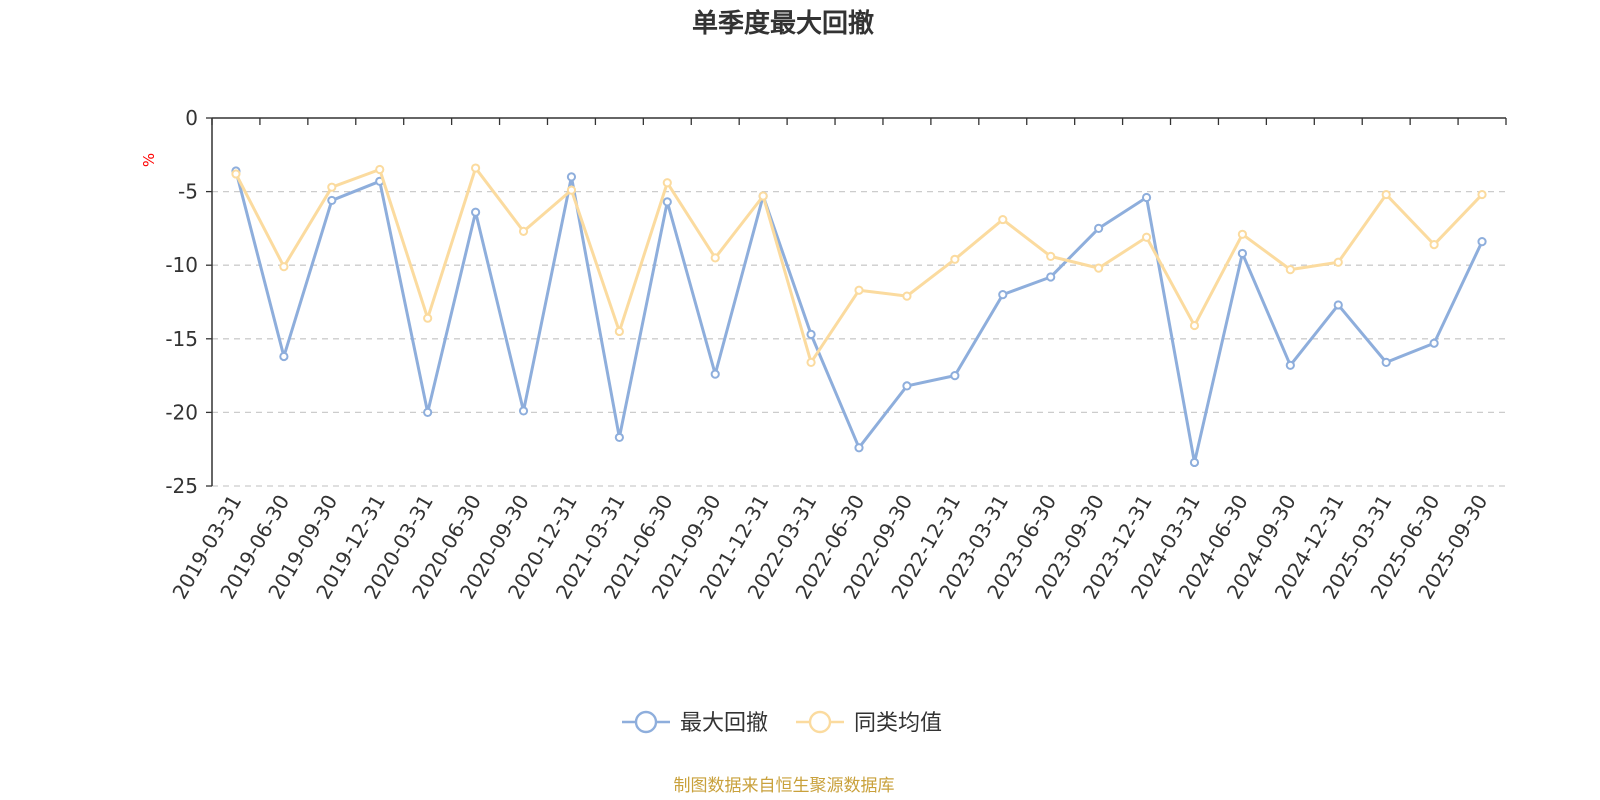 The width and height of the screenshot is (1600, 800). Describe the element at coordinates (181, 339) in the screenshot. I see `y-tick-label: -15` at that location.